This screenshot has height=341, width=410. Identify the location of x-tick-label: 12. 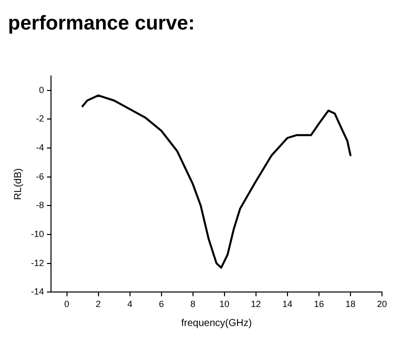
(255, 304).